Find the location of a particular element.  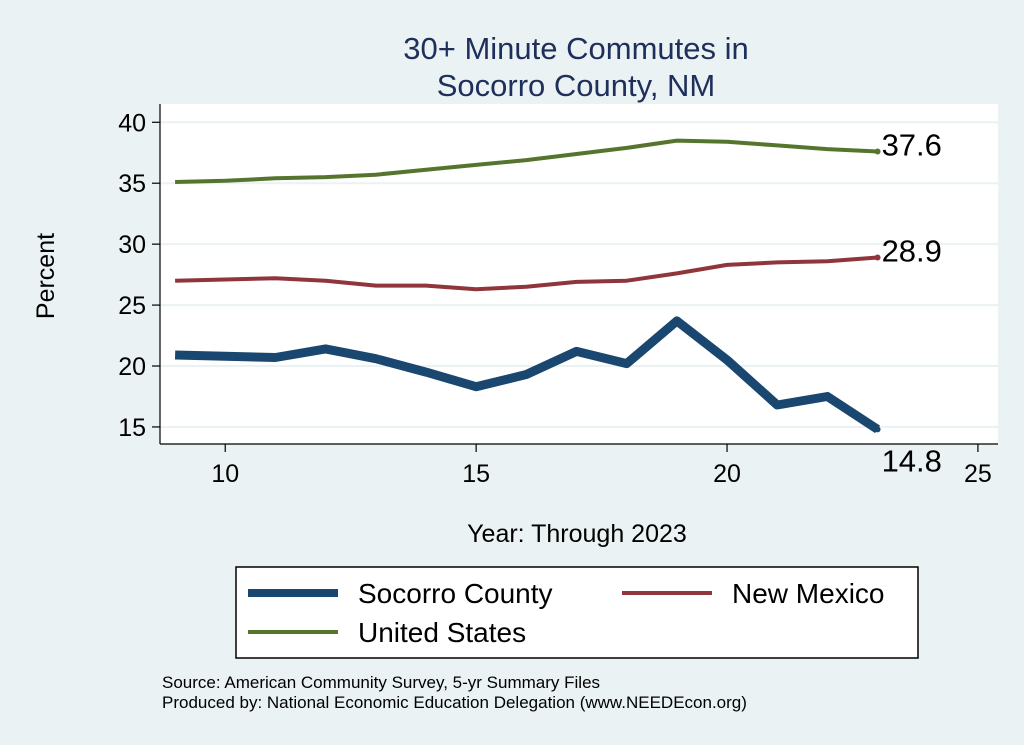

chart-title-line-1: 30+ Minute Commutes in is located at coordinates (575, 48).